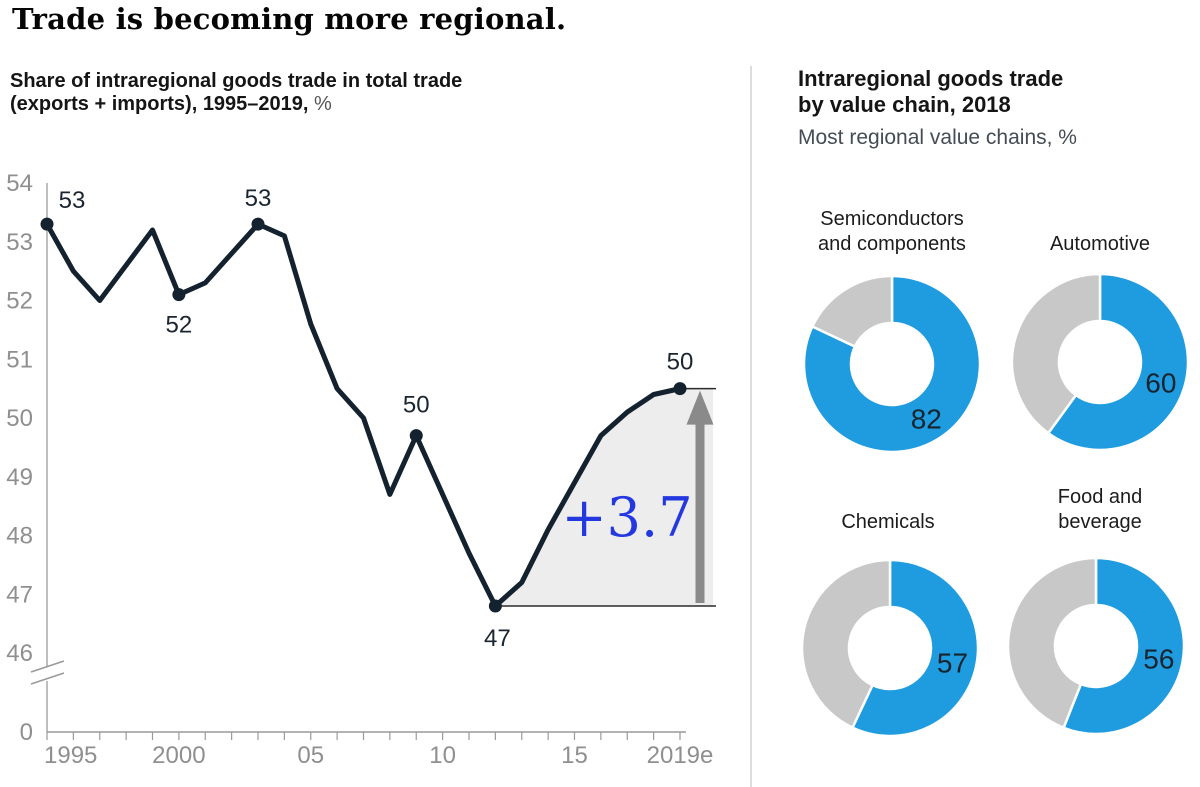 The image size is (1200, 787). What do you see at coordinates (179, 325) in the screenshot?
I see `data-point-label: 52` at bounding box center [179, 325].